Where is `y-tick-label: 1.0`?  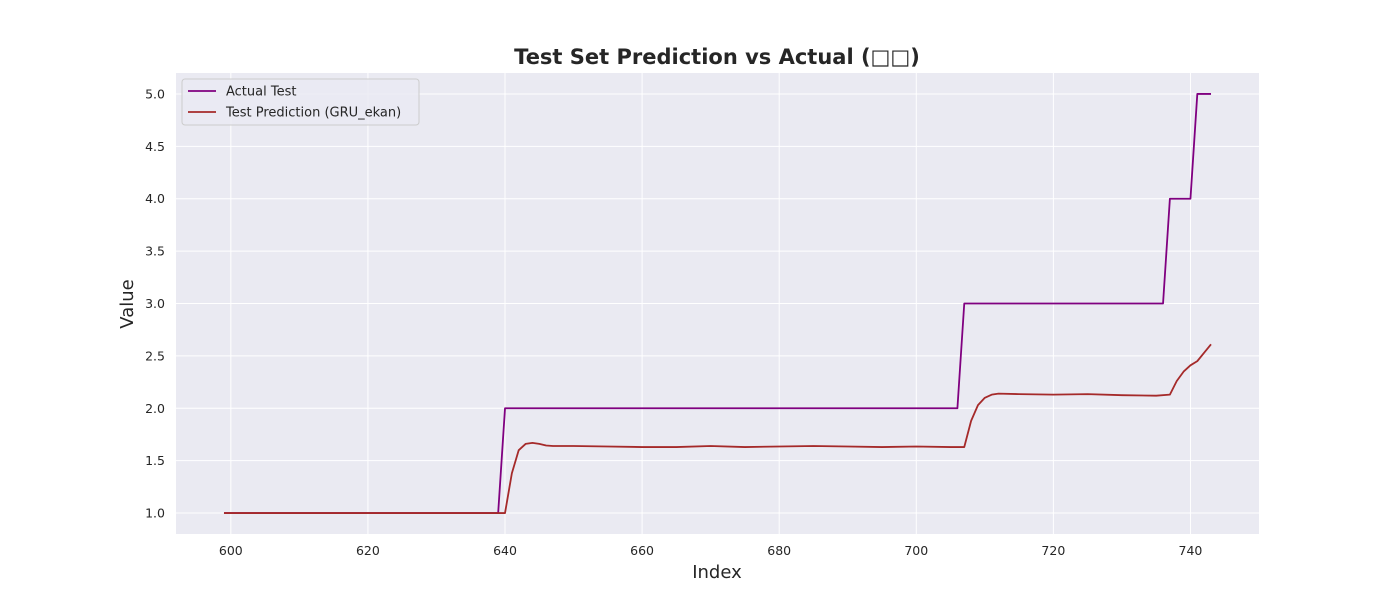
y-tick-label: 1.0 is located at coordinates (155, 513).